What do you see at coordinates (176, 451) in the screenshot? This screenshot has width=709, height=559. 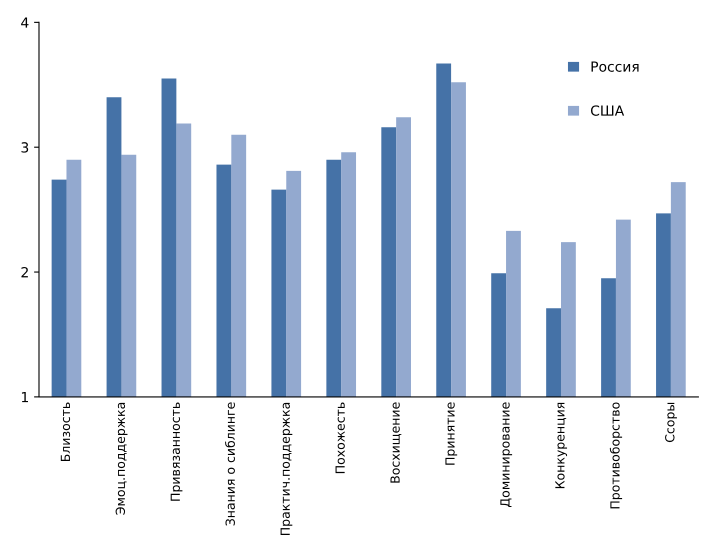 I see `x-tick-label: Привязанность` at bounding box center [176, 451].